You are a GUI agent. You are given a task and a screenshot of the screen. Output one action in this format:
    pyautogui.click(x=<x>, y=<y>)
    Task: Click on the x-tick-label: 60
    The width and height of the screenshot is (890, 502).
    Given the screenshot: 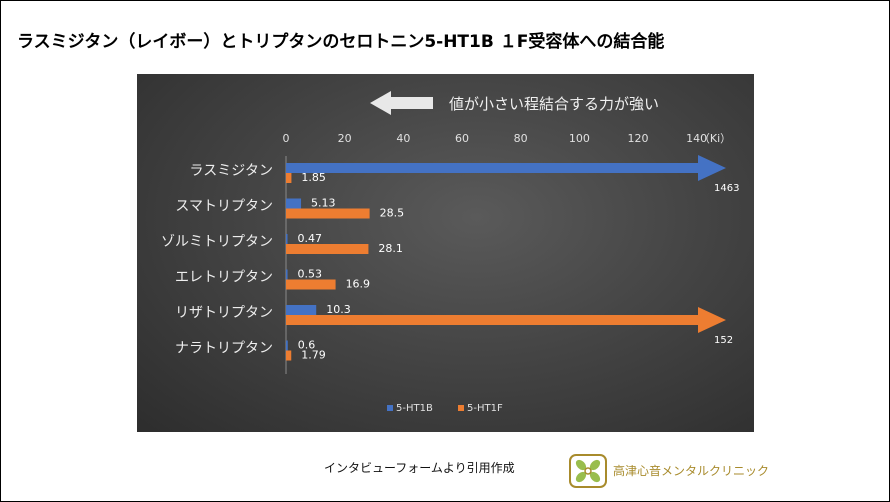 What is the action you would take?
    pyautogui.click(x=462, y=138)
    